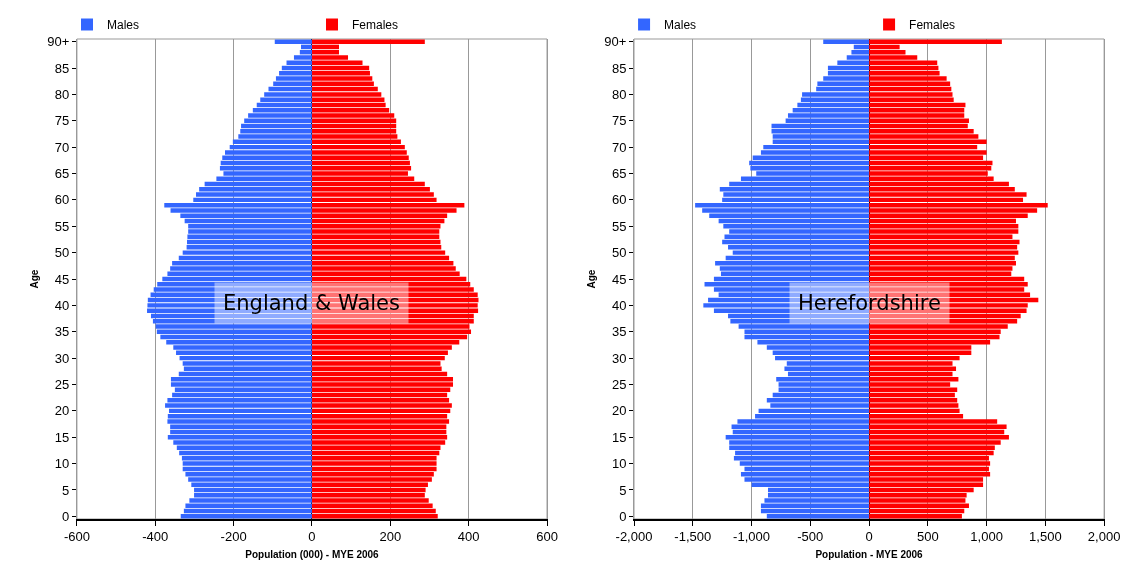 This screenshot has width=1141, height=569. I want to click on x-tick-label: 600, so click(547, 537).